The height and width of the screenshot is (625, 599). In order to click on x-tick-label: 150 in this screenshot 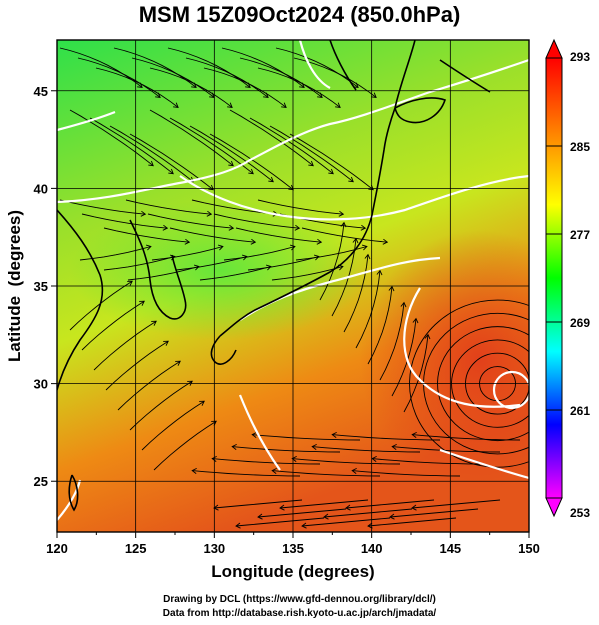, I will do `click(529, 548)`.